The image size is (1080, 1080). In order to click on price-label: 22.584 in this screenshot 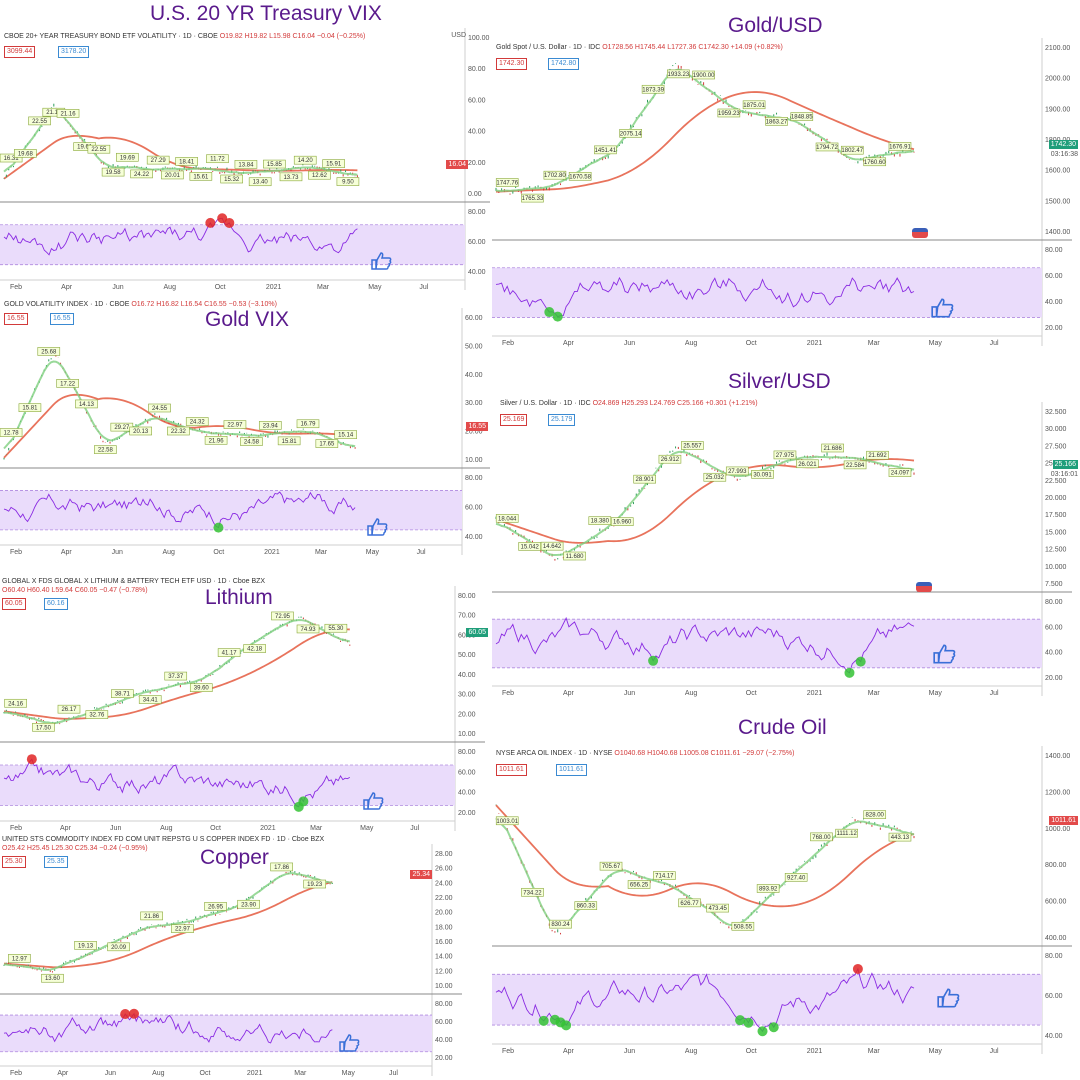, I will do `click(855, 466)`.